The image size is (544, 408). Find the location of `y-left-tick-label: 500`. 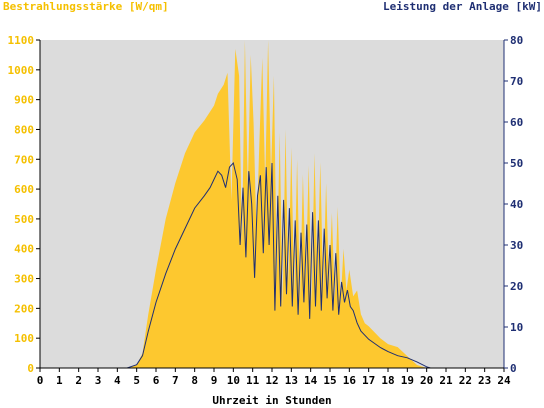

y-left-tick-label: 500 is located at coordinates (24, 219).